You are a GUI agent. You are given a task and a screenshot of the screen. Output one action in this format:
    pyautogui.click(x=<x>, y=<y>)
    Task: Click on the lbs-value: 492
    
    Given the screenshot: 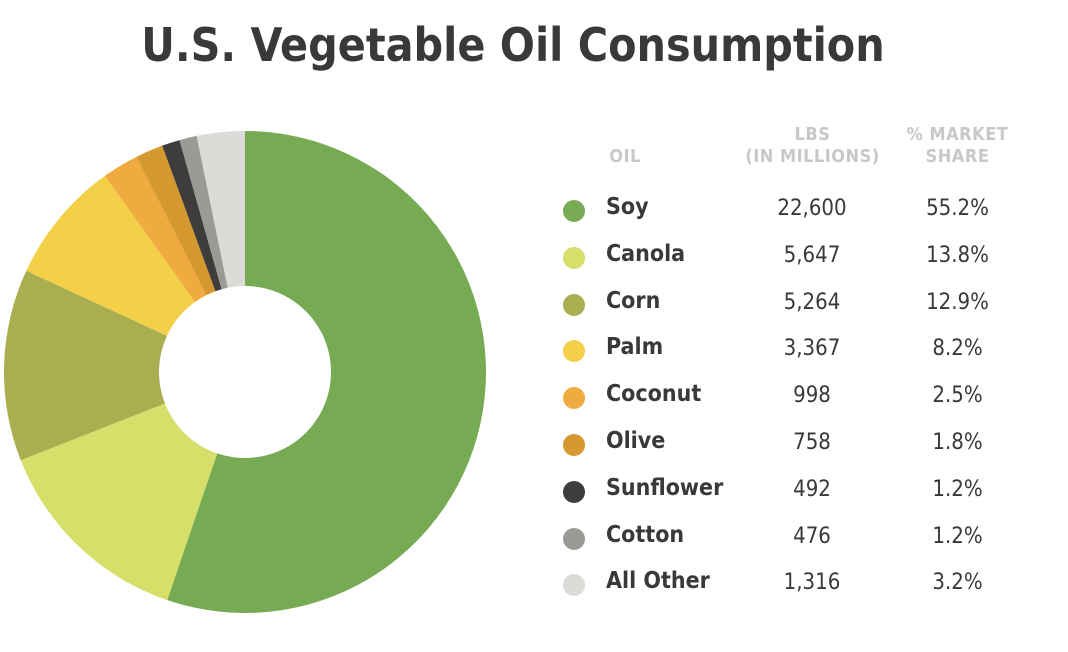 What is the action you would take?
    pyautogui.click(x=812, y=489)
    